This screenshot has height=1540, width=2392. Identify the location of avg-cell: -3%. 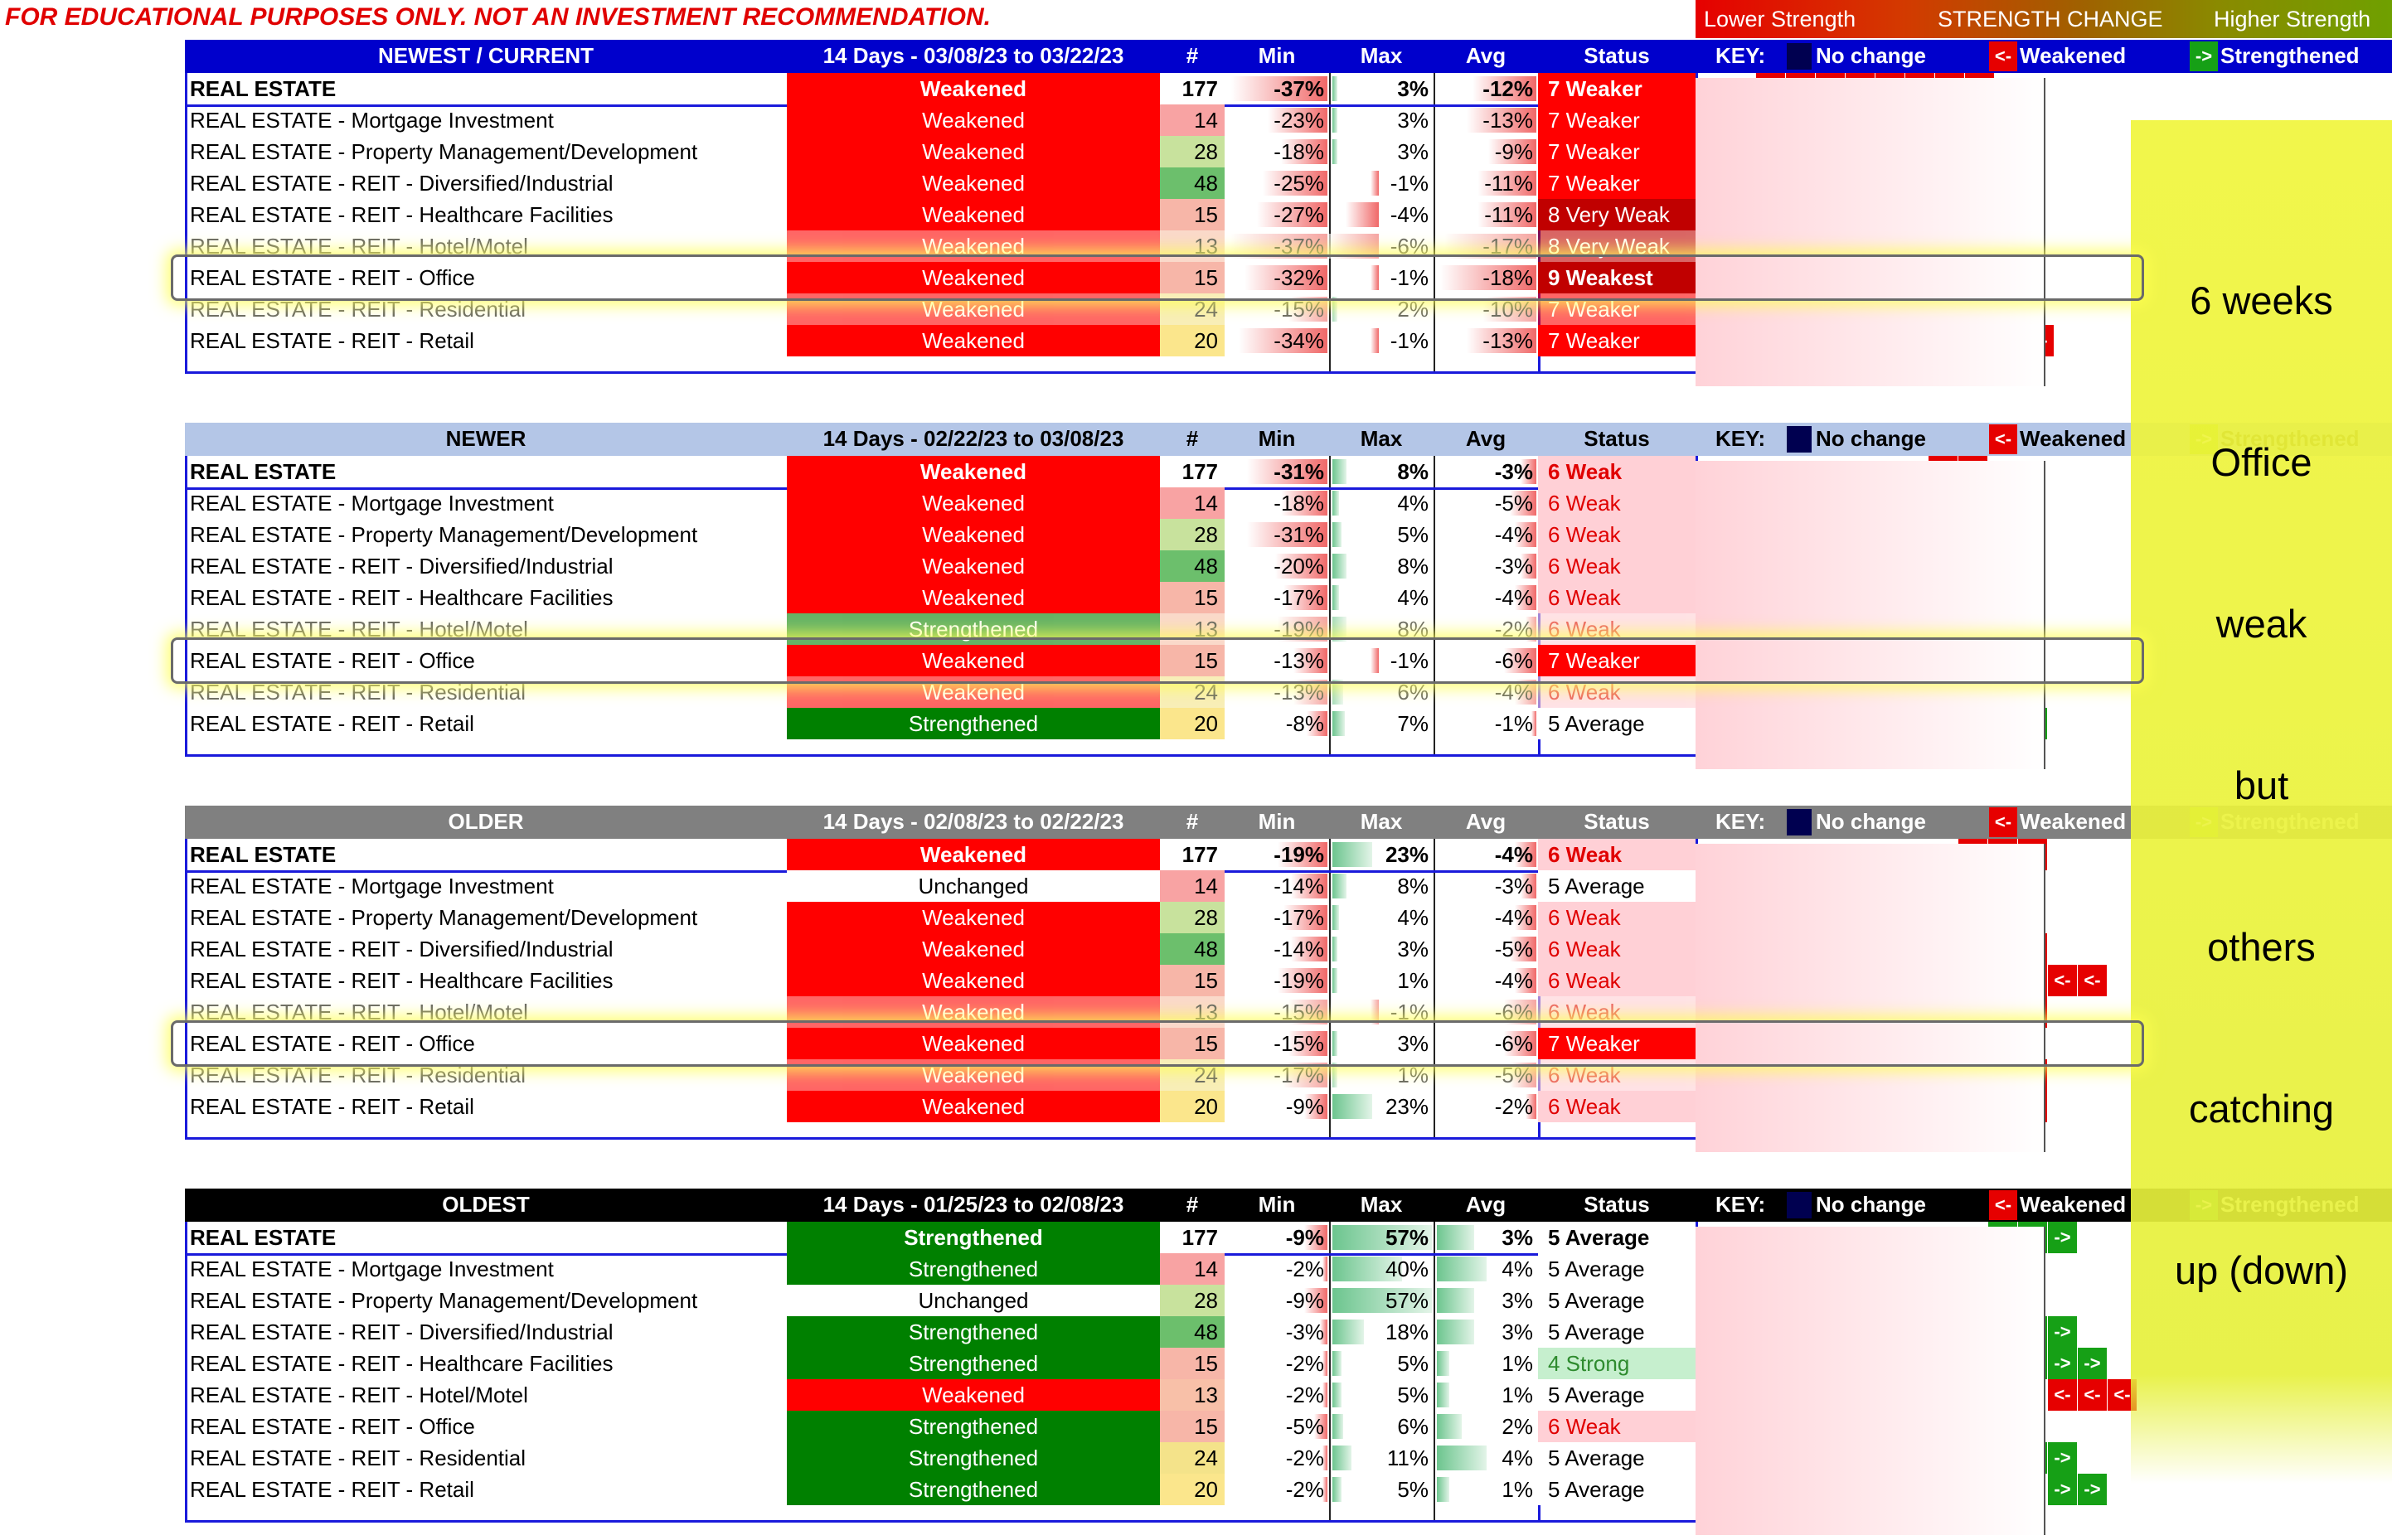
(1486, 566).